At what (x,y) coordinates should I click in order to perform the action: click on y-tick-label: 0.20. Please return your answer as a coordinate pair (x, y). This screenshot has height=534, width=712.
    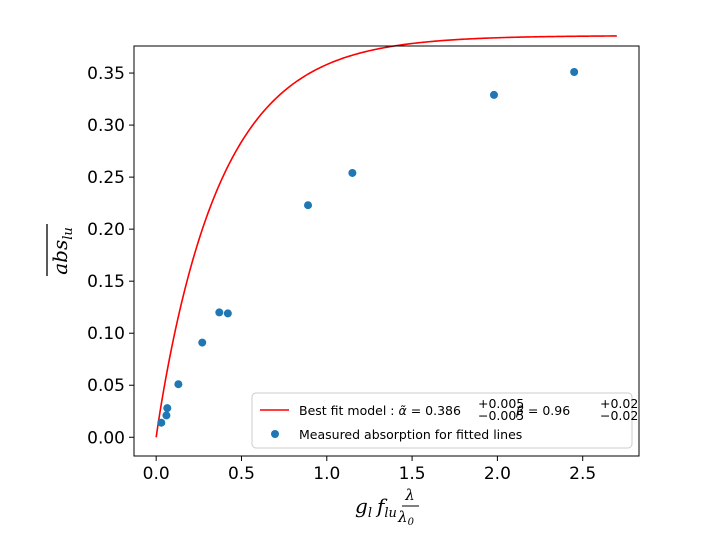
    Looking at the image, I should click on (106, 230).